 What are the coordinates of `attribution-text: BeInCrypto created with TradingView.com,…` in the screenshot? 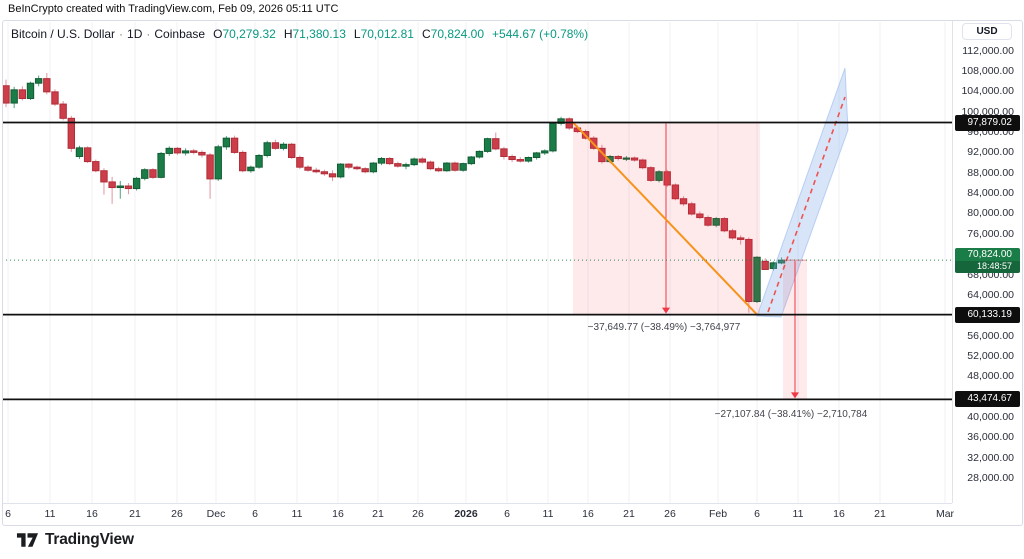 It's located at (173, 9).